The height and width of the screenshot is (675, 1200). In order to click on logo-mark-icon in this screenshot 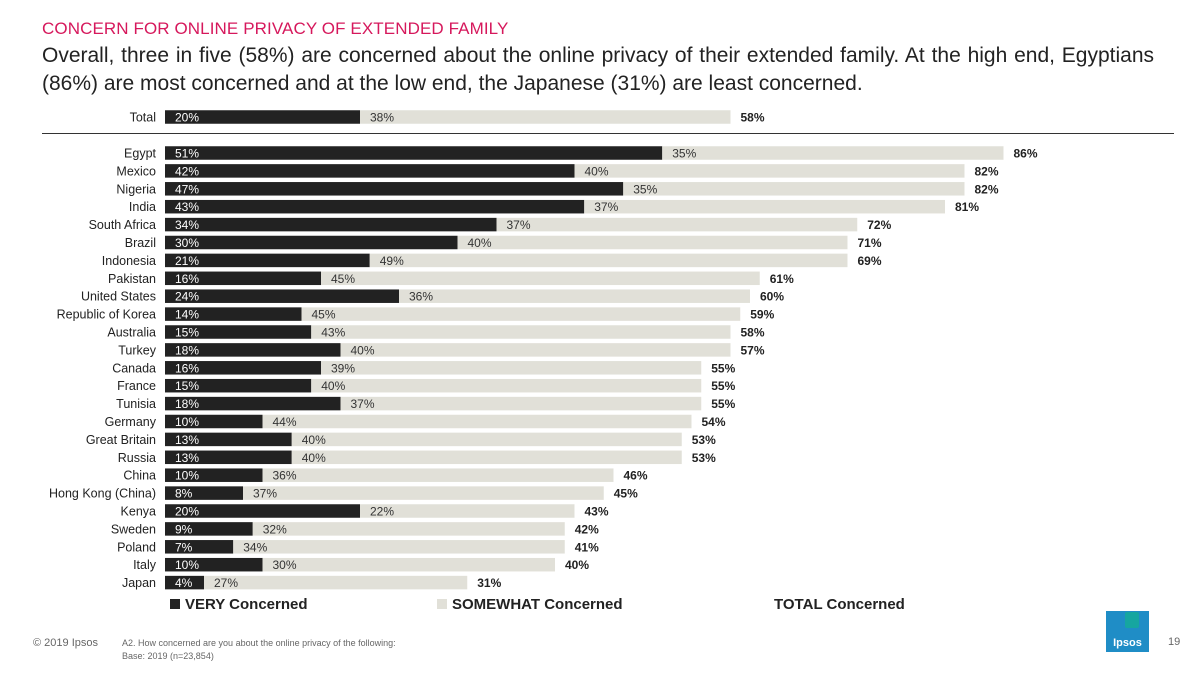, I will do `click(1132, 620)`.